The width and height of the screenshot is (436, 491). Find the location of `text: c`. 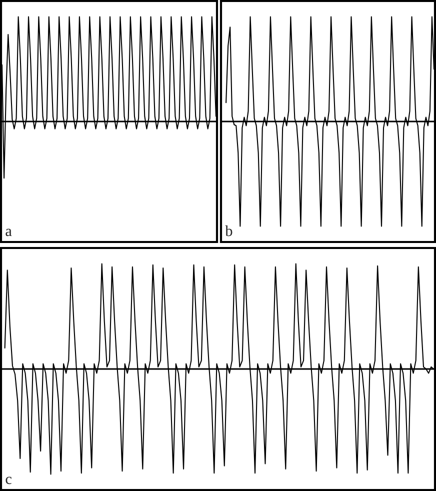

text: c is located at coordinates (9, 480).